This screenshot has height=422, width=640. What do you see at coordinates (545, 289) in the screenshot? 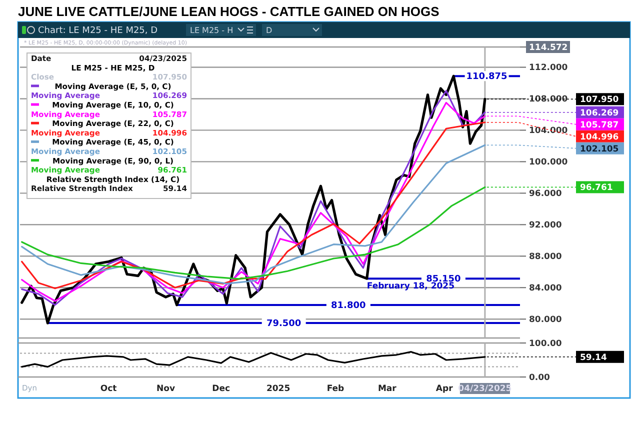
I see `y-tick-label: 84.000` at bounding box center [545, 289].